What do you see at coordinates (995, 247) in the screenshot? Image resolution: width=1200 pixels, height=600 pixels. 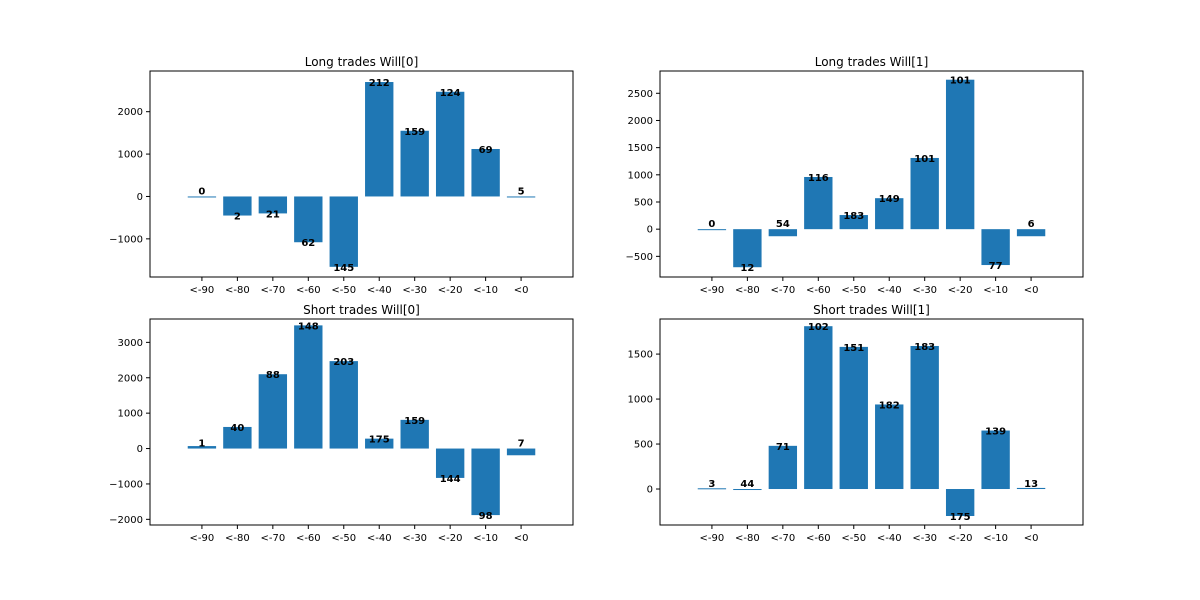 I see `bar-<-10` at bounding box center [995, 247].